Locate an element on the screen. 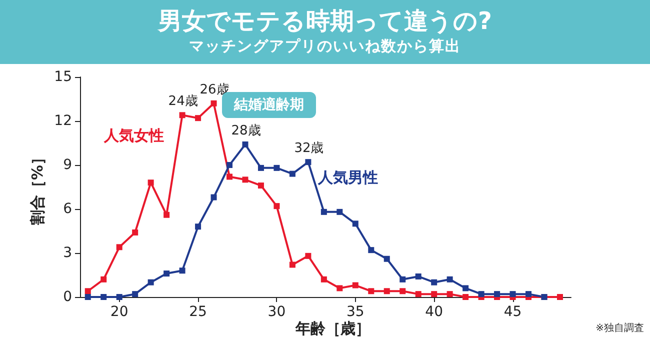 The image size is (650, 339). y-tick-label: 12 is located at coordinates (63, 121).